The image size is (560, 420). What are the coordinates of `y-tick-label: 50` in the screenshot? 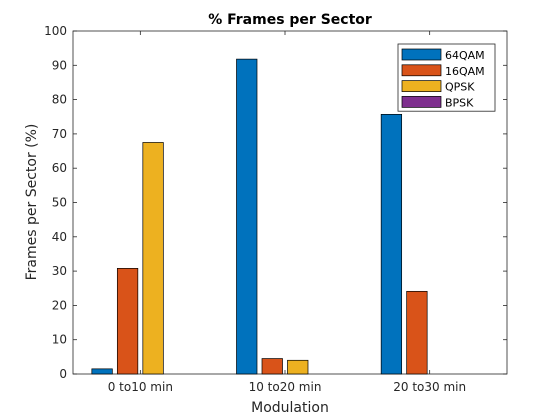 It's located at (59, 203).